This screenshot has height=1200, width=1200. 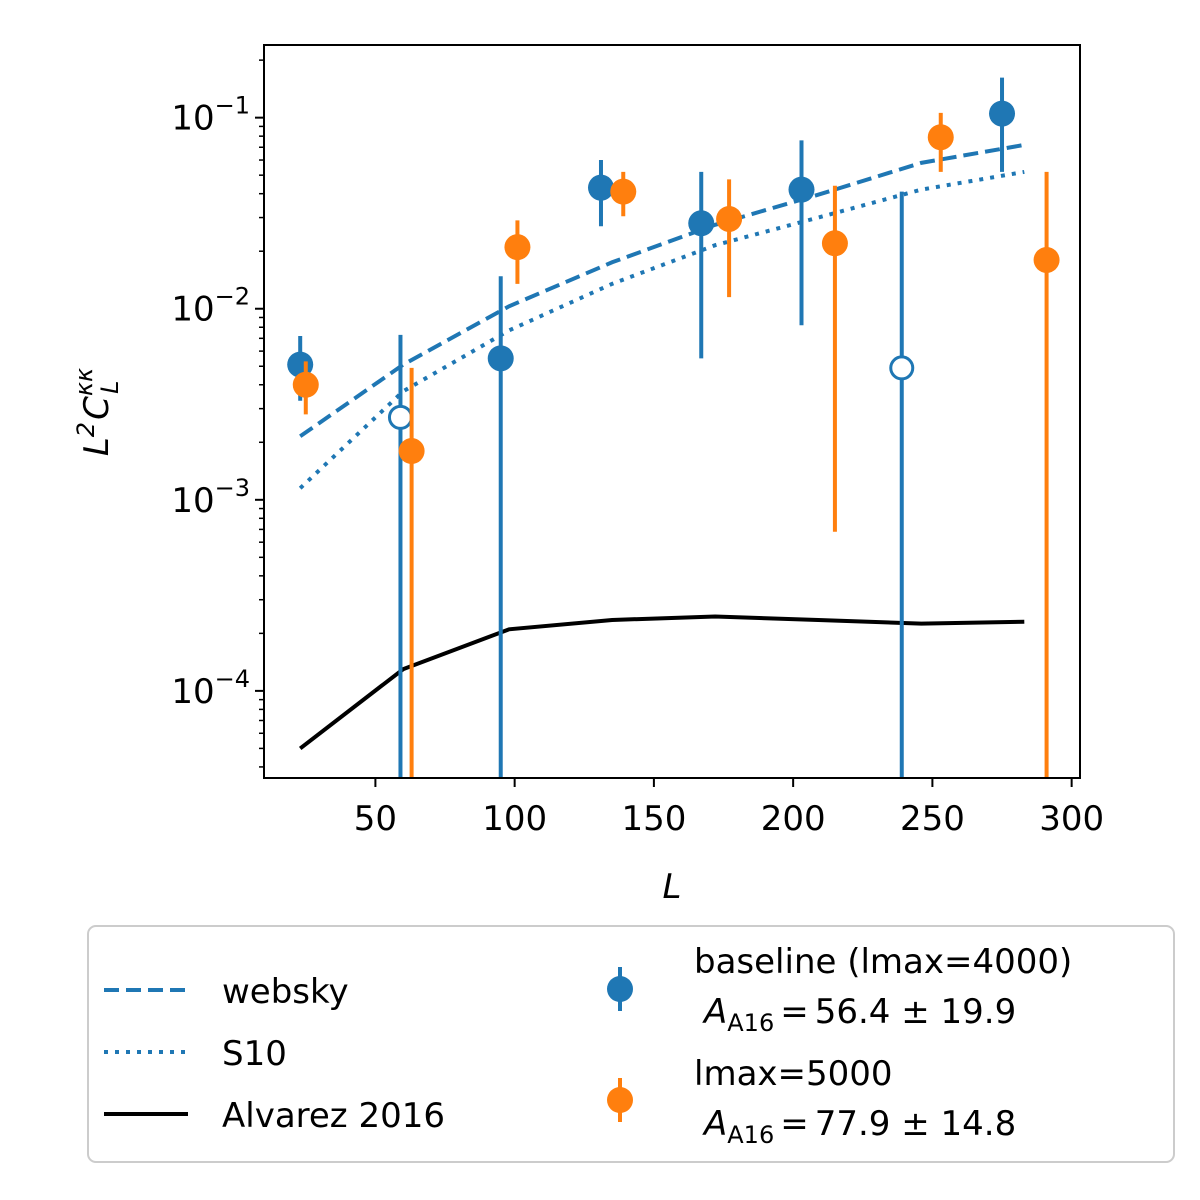 I want to click on legend-baseline-amp-sub: A16, so click(x=750, y=1023).